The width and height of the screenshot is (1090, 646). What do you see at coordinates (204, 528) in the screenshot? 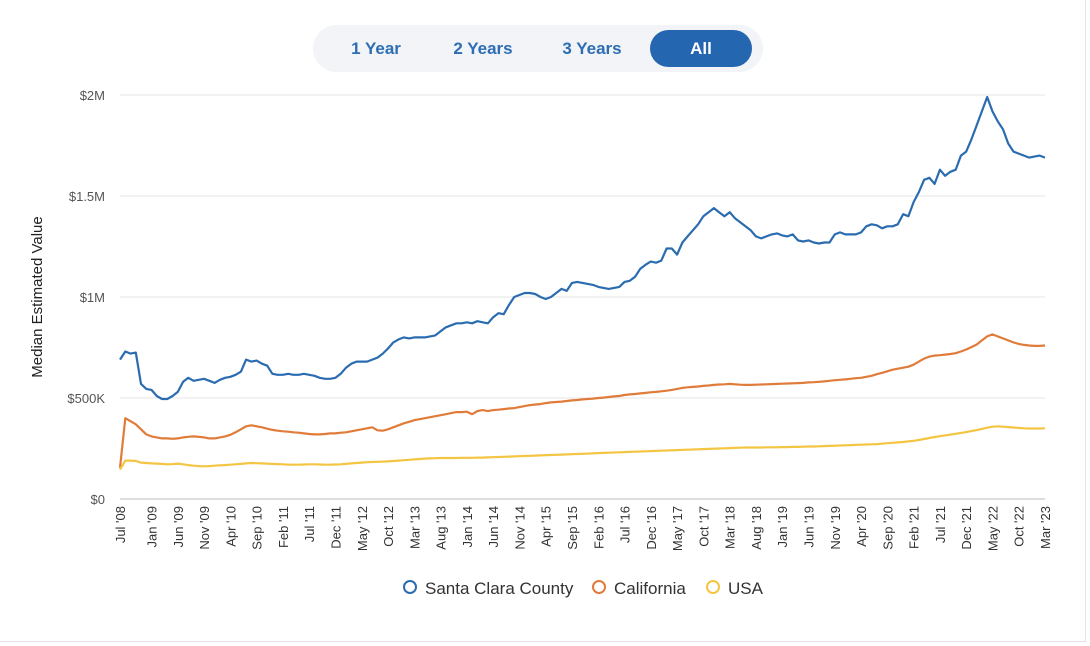
I see `x-tick-label: Nov '09` at bounding box center [204, 528].